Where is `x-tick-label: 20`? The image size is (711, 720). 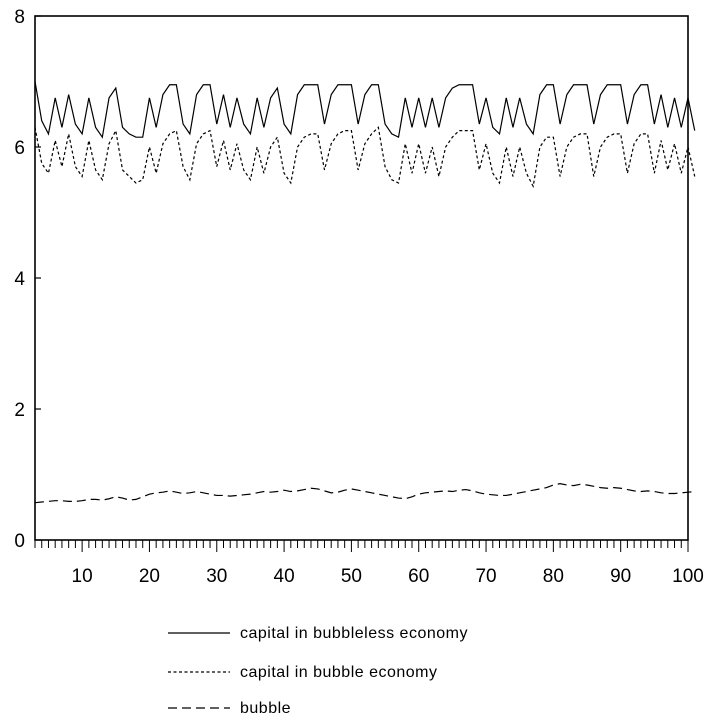 x-tick-label: 20 is located at coordinates (149, 576).